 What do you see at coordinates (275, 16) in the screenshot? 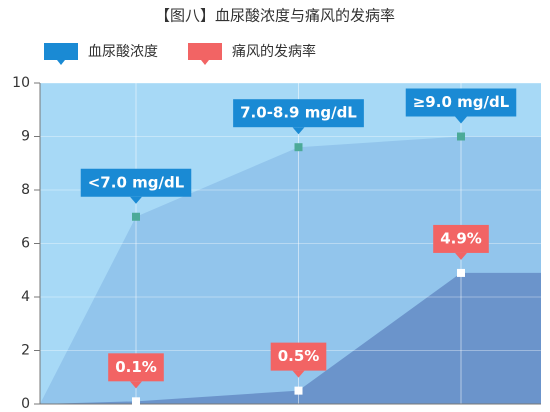
I see `chart-title: 【图八】血尿酸浓度与痛风的发病率` at bounding box center [275, 16].